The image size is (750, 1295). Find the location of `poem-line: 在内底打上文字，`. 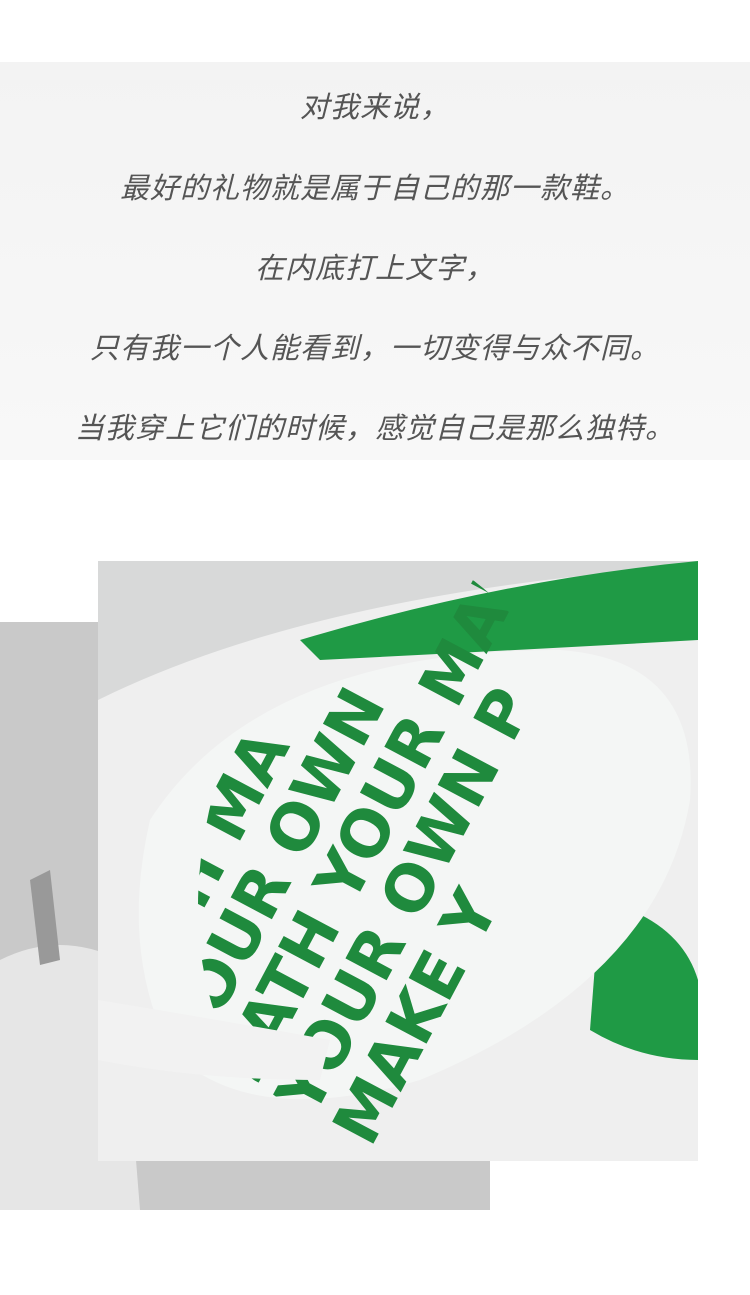

poem-line: 在内底打上文字， is located at coordinates (374, 268).